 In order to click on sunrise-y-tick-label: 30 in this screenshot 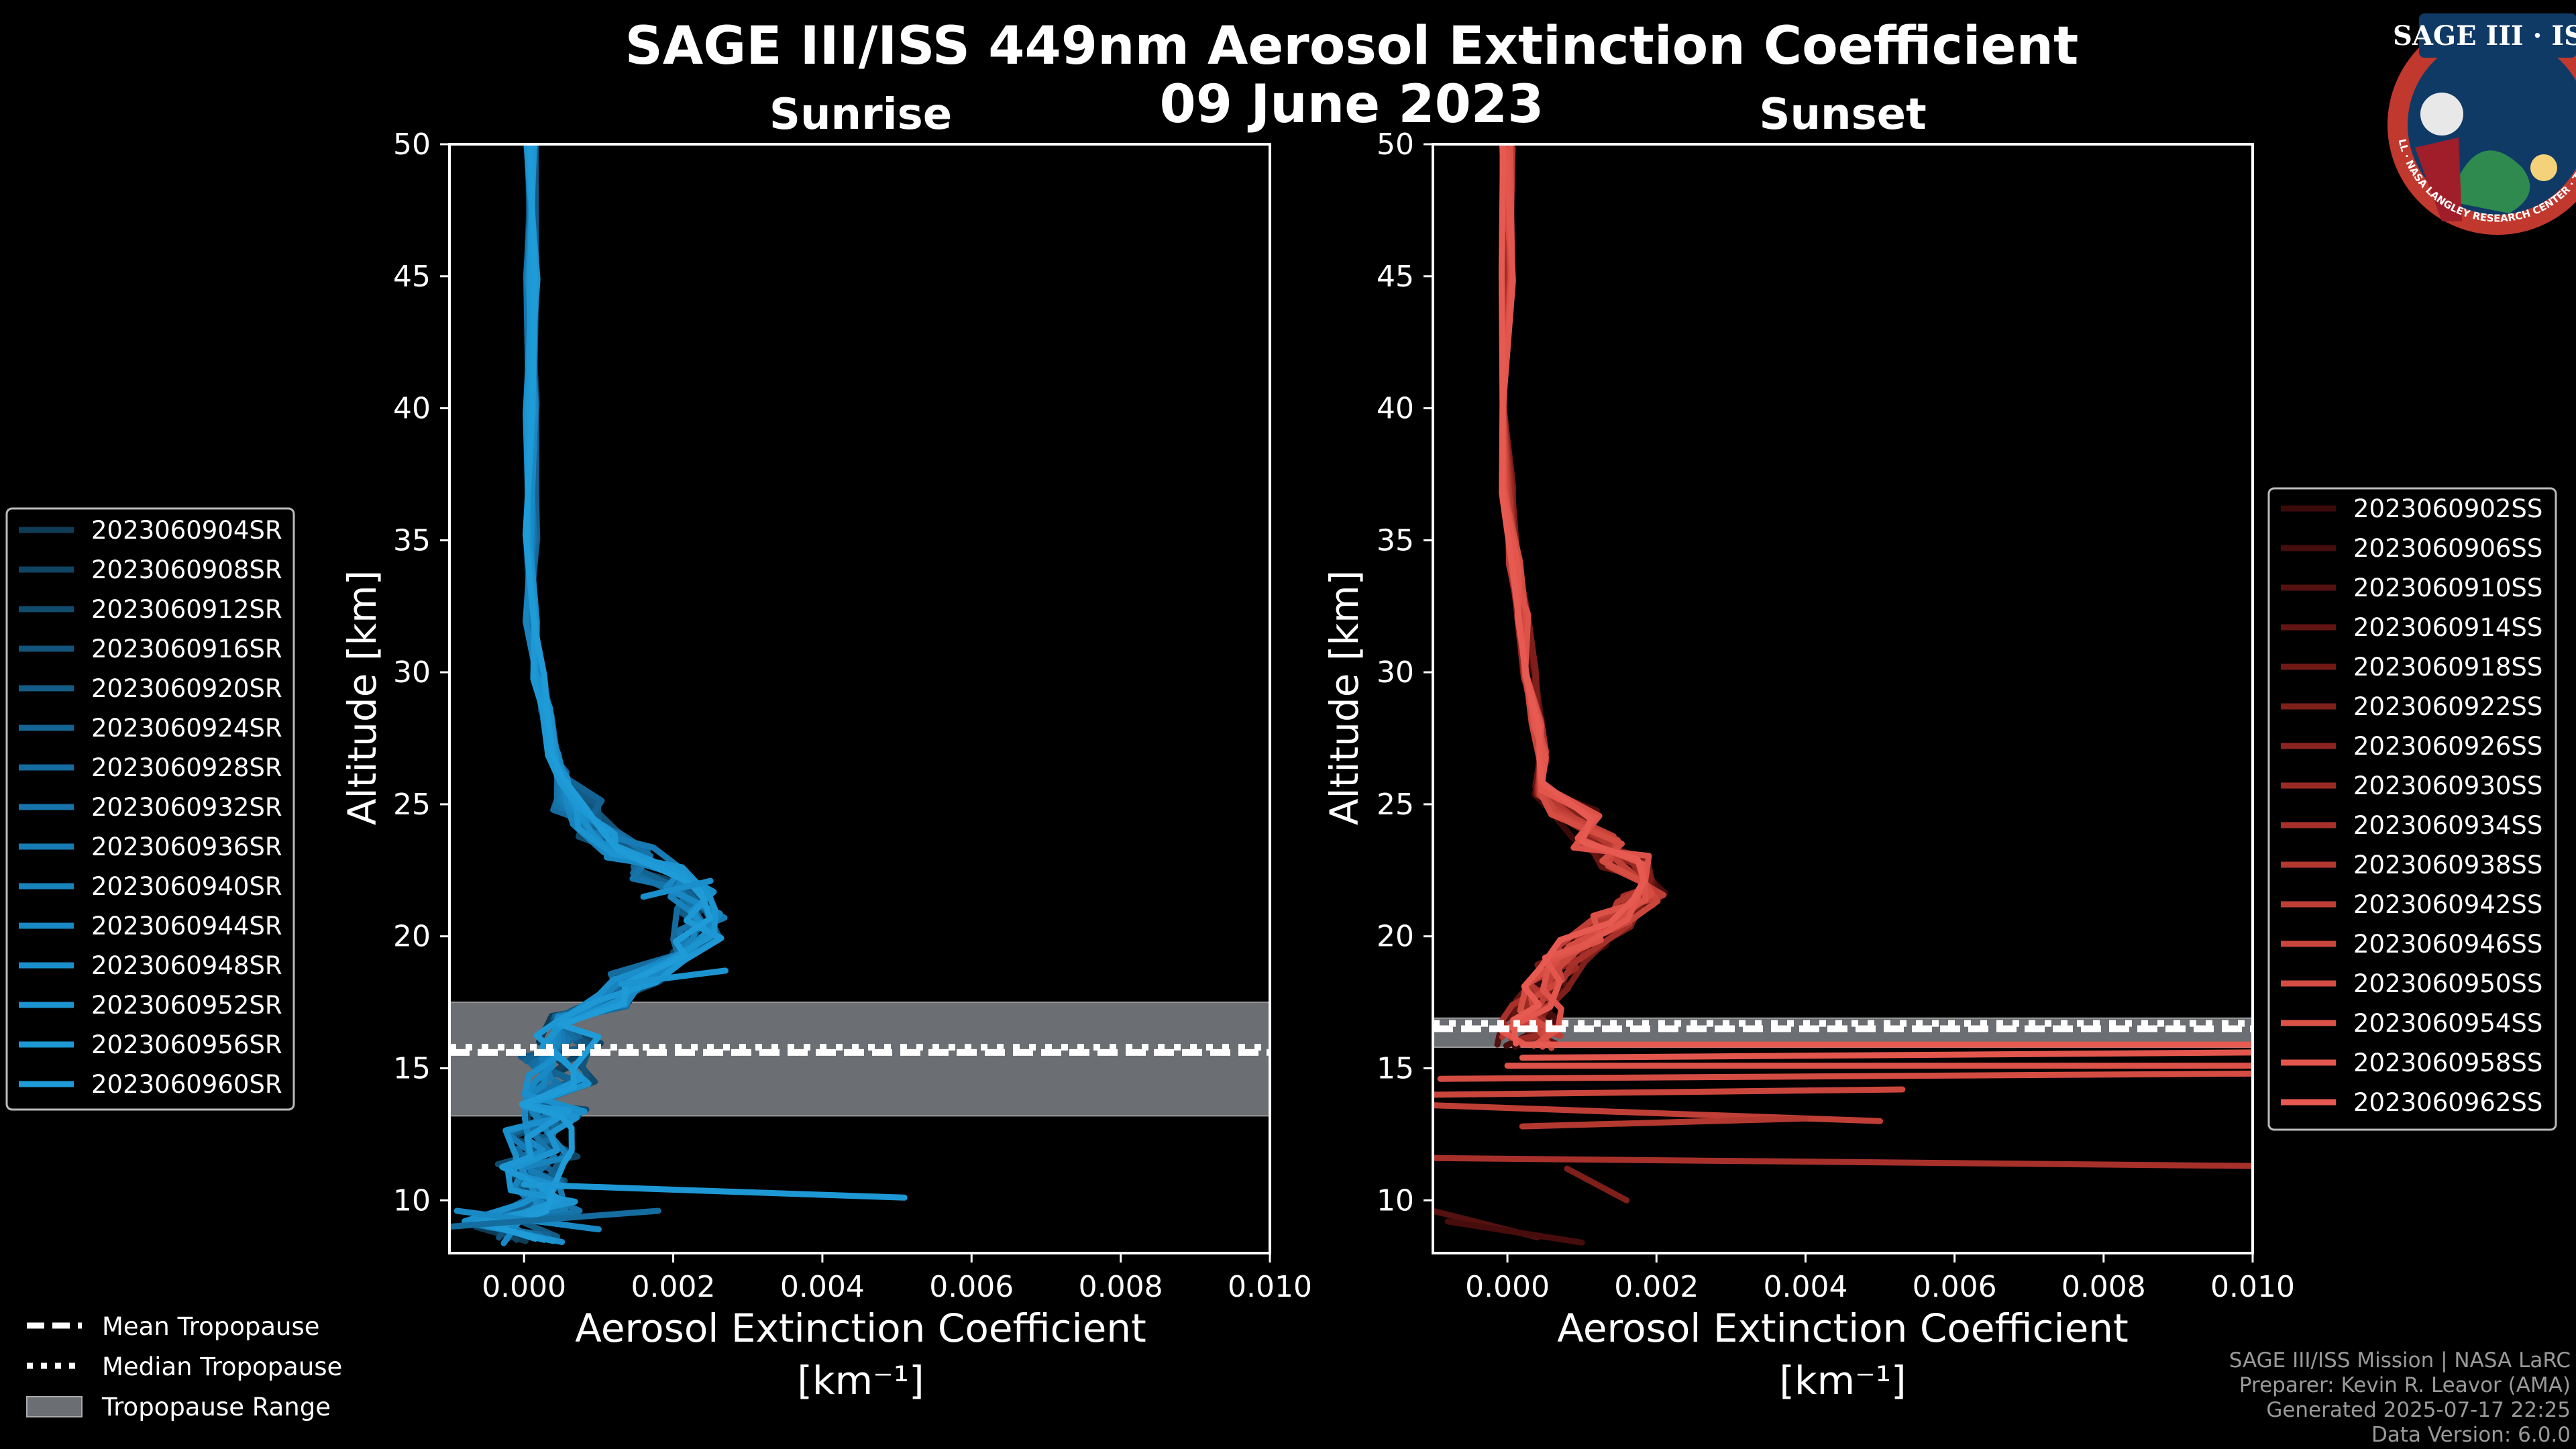, I will do `click(412, 672)`.